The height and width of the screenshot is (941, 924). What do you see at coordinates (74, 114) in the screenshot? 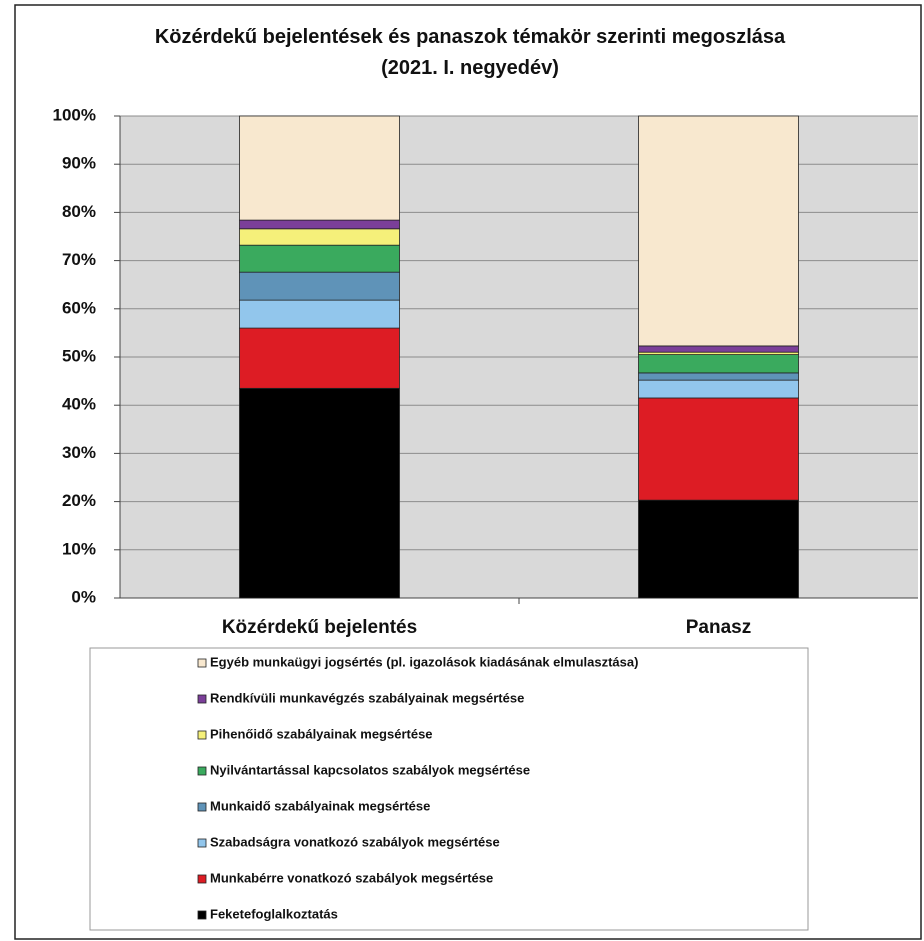
I see `y-tick-label: 100%` at bounding box center [74, 114].